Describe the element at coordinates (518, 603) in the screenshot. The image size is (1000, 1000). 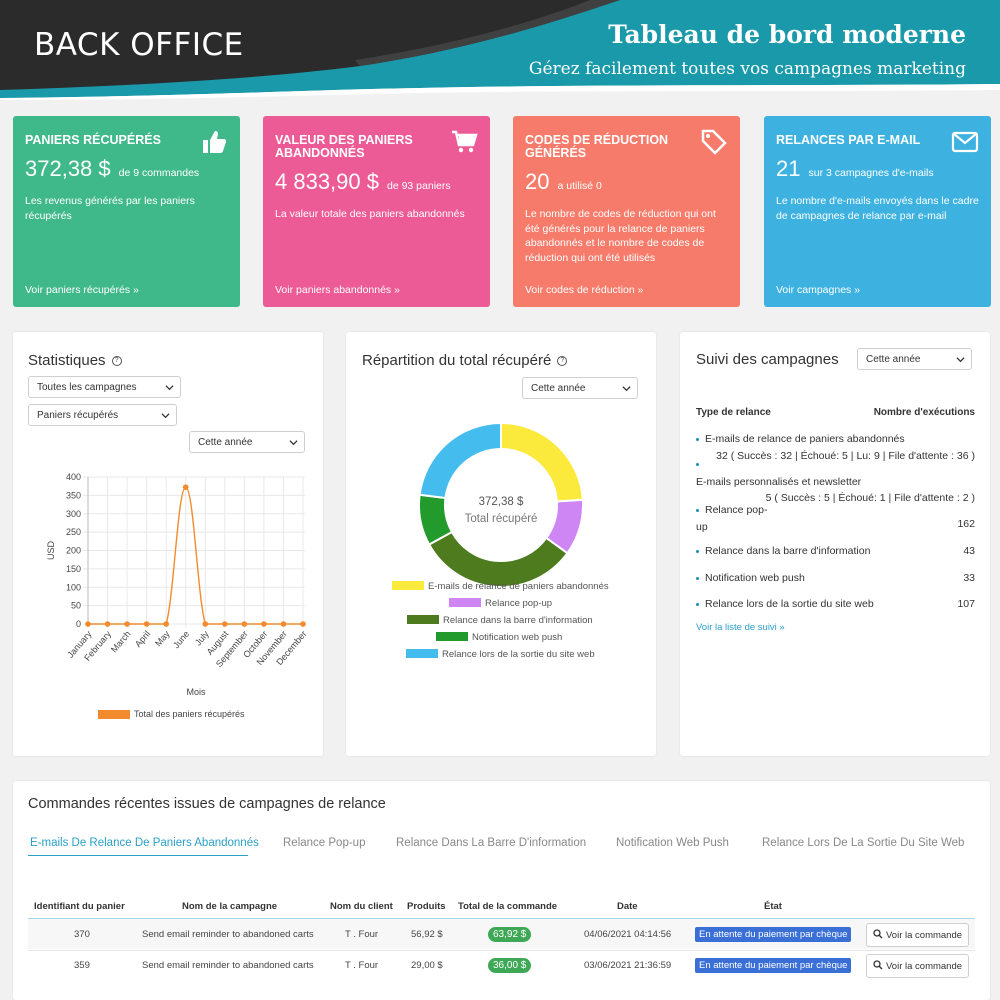
I see `legend-label: Relance pop-up` at that location.